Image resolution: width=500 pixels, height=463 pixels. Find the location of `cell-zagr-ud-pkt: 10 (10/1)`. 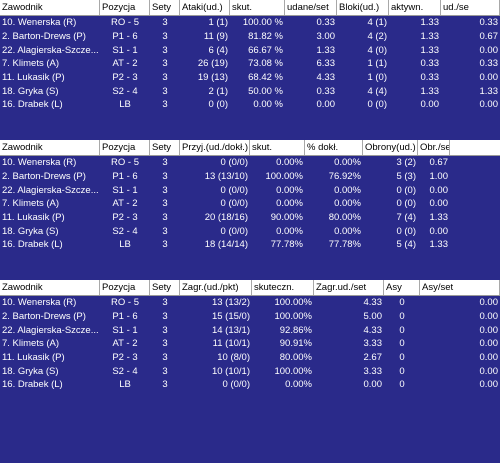

cell-zagr-ud-pkt: 10 (10/1) is located at coordinates (230, 371).